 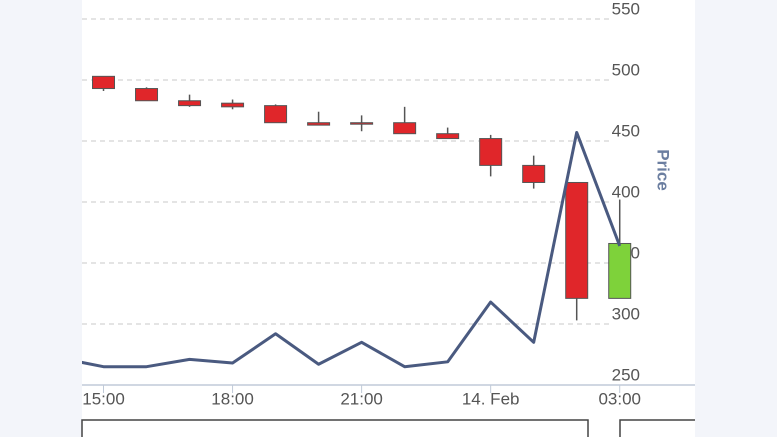 What do you see at coordinates (626, 130) in the screenshot?
I see `y-tick-label: 450` at bounding box center [626, 130].